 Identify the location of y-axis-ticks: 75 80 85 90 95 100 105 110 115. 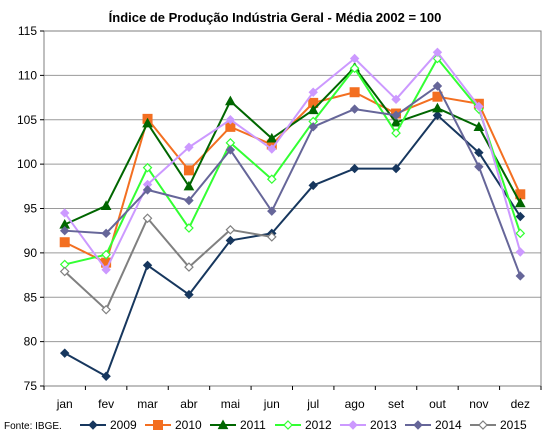
(30, 208).